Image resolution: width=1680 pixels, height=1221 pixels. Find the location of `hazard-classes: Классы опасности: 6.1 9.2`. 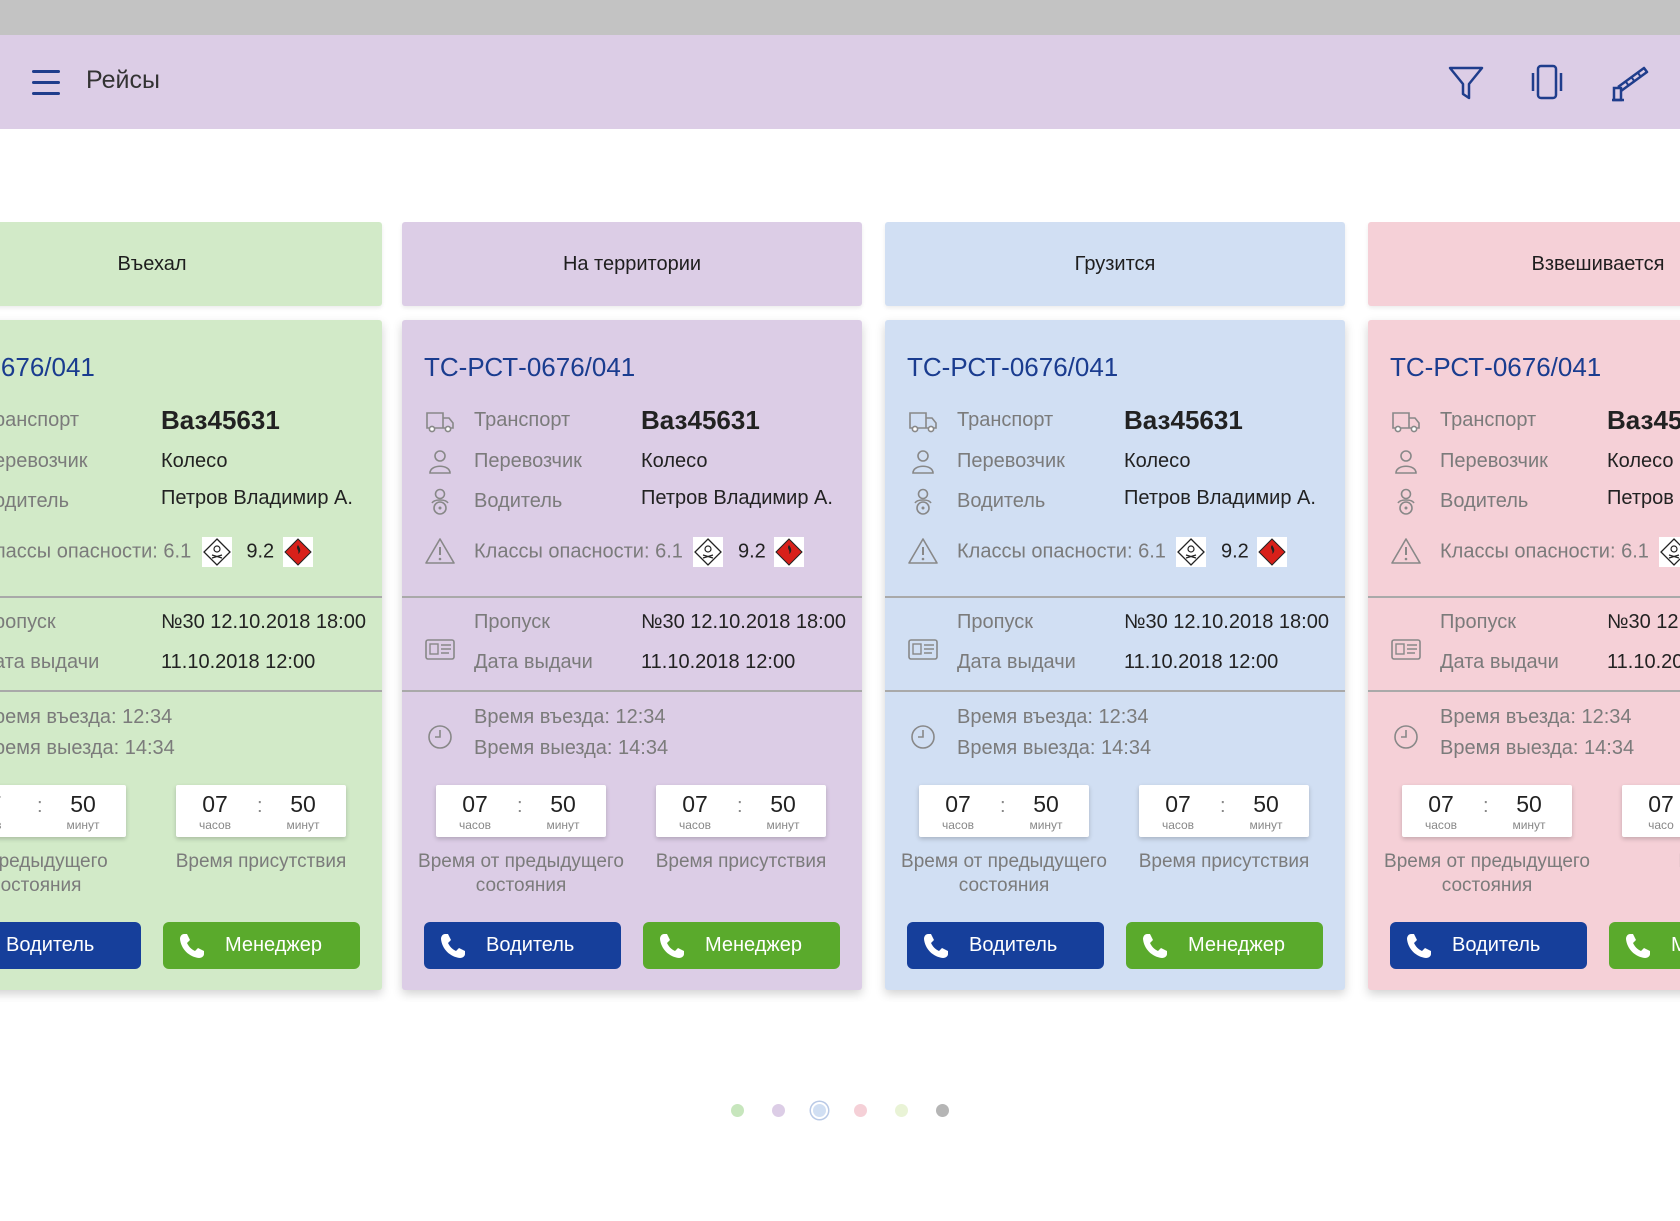

hazard-classes: Классы опасности: 6.1 9.2 is located at coordinates (640, 552).